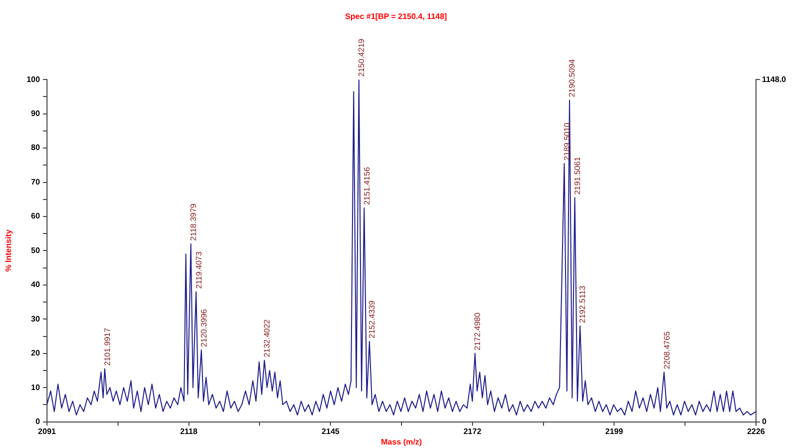 The image size is (792, 448). I want to click on chart-title: Spec #1[BP = 2150.4, 1148], so click(396, 17).